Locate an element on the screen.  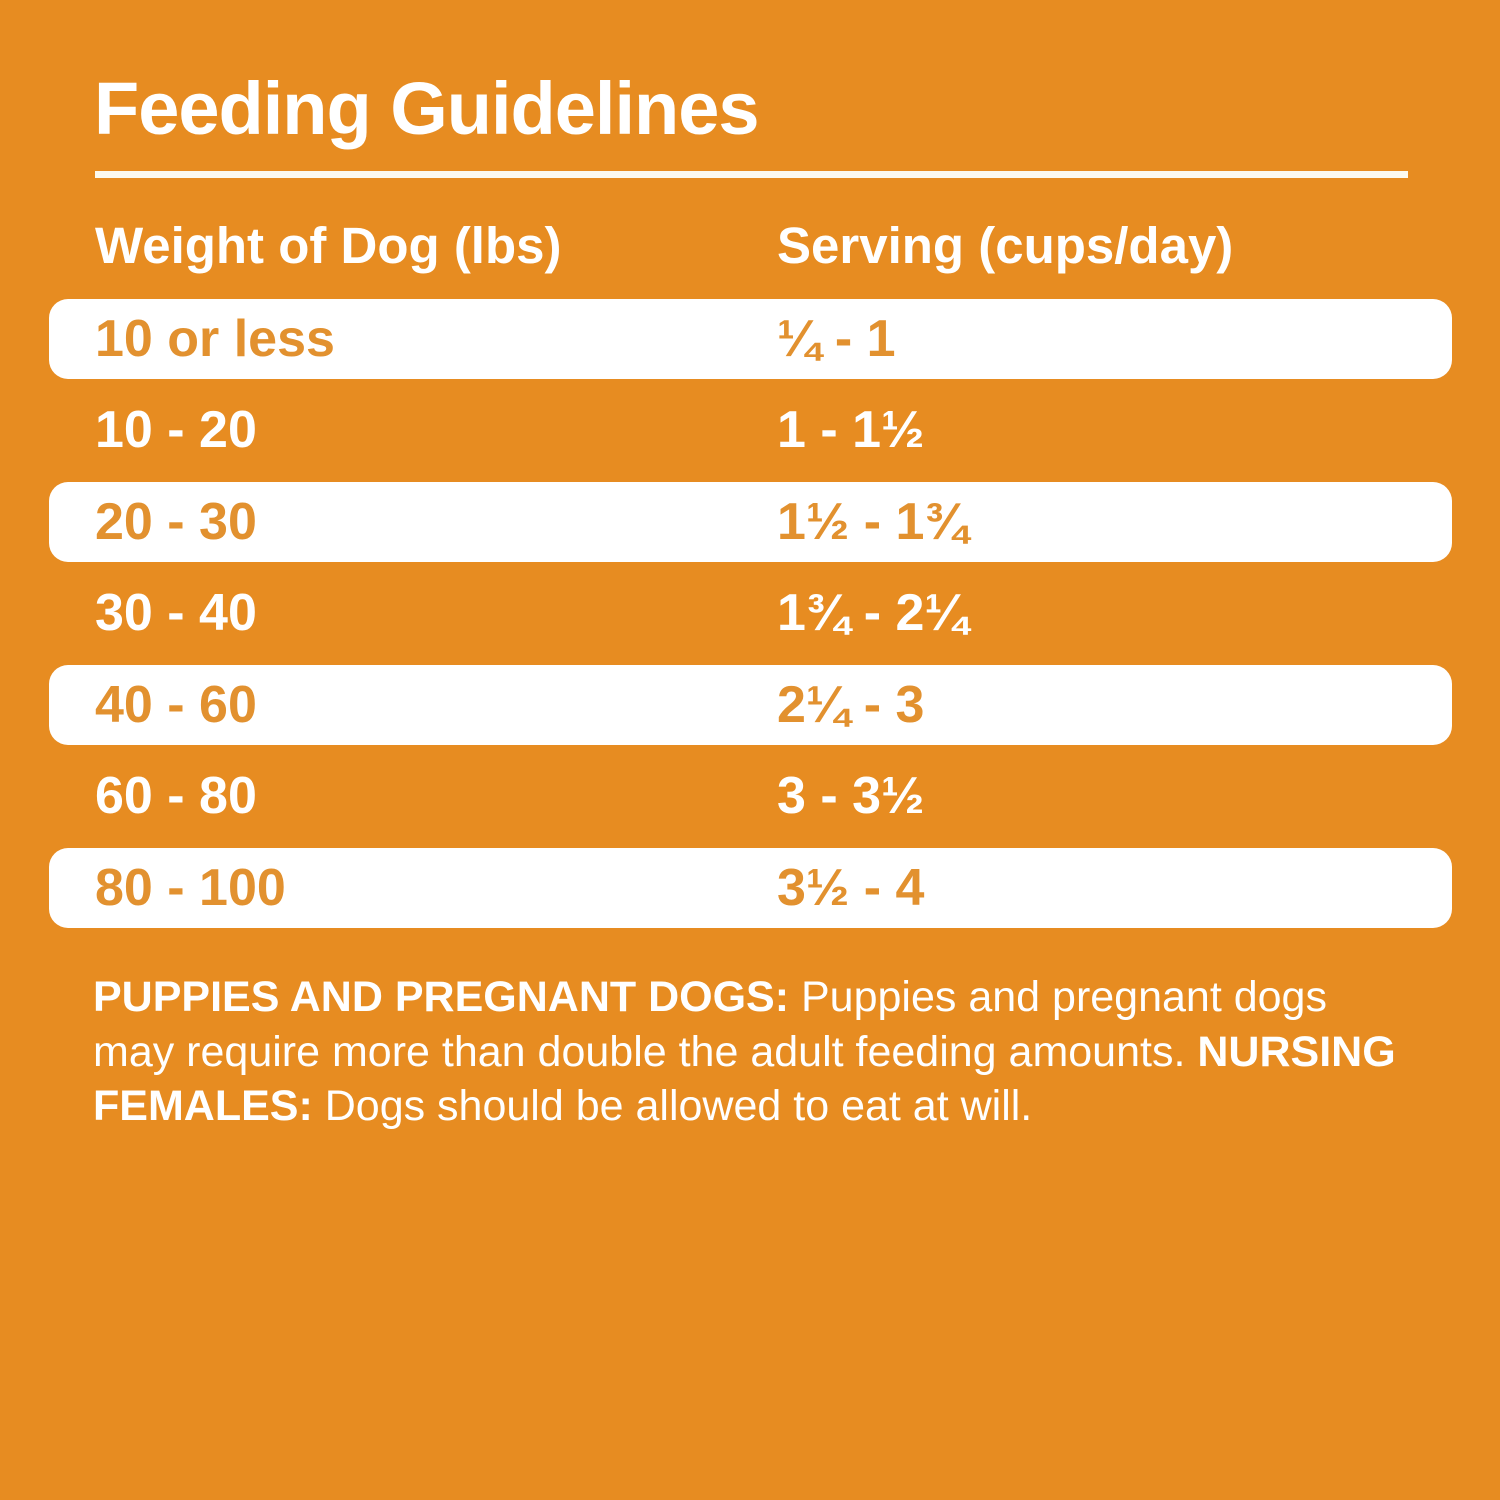
weight-cell: 10 - 20 is located at coordinates (176, 430).